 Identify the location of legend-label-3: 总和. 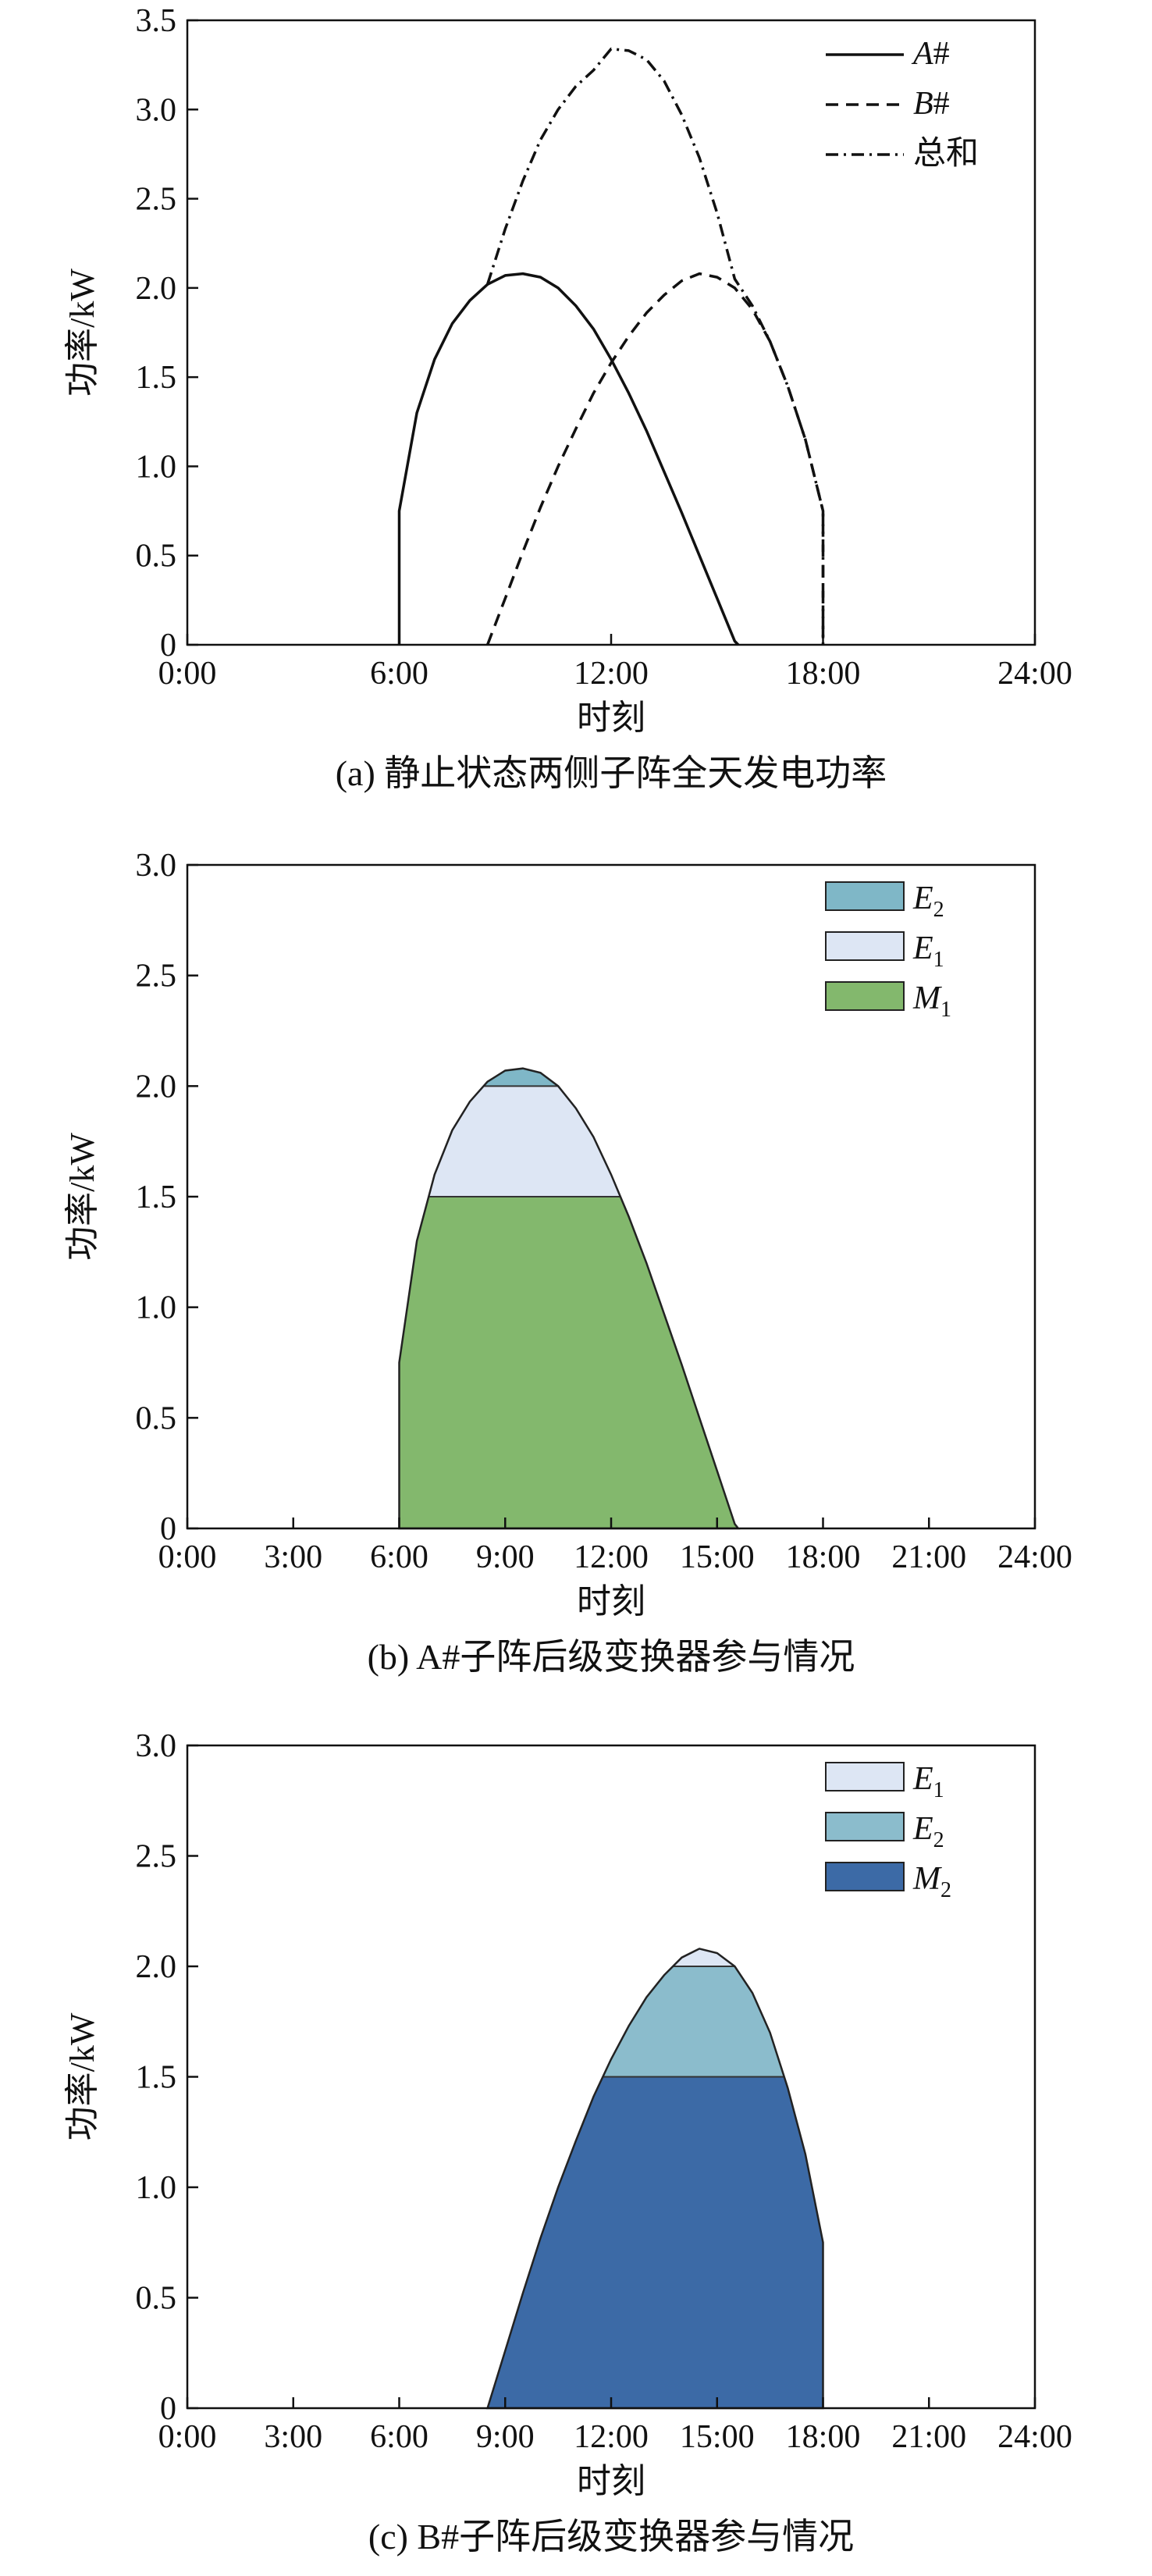
(946, 154).